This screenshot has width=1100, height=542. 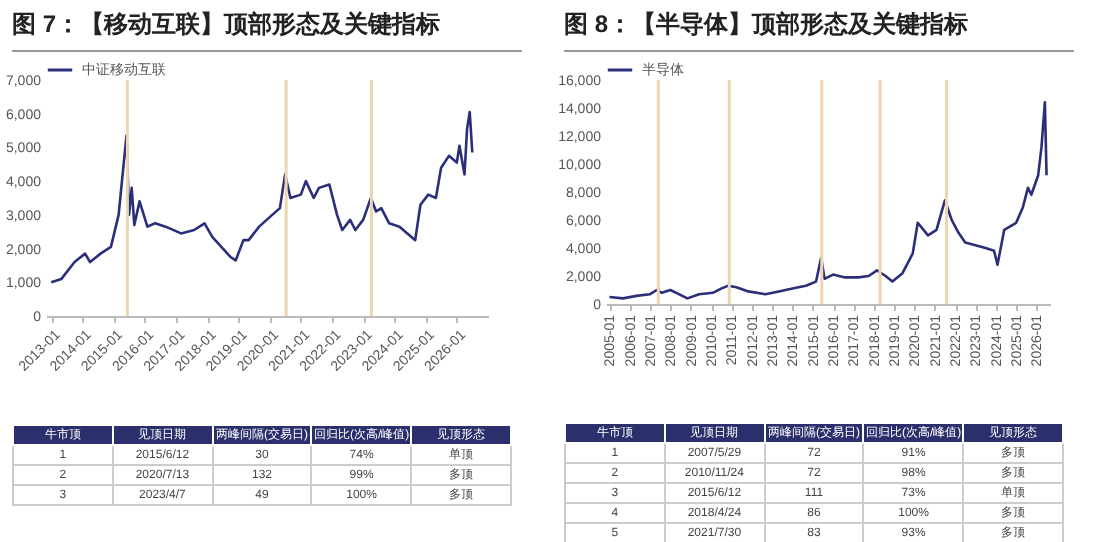 I want to click on chart-title: 图 7：【移动互联】顶部形态及关键指标, so click(x=267, y=30).